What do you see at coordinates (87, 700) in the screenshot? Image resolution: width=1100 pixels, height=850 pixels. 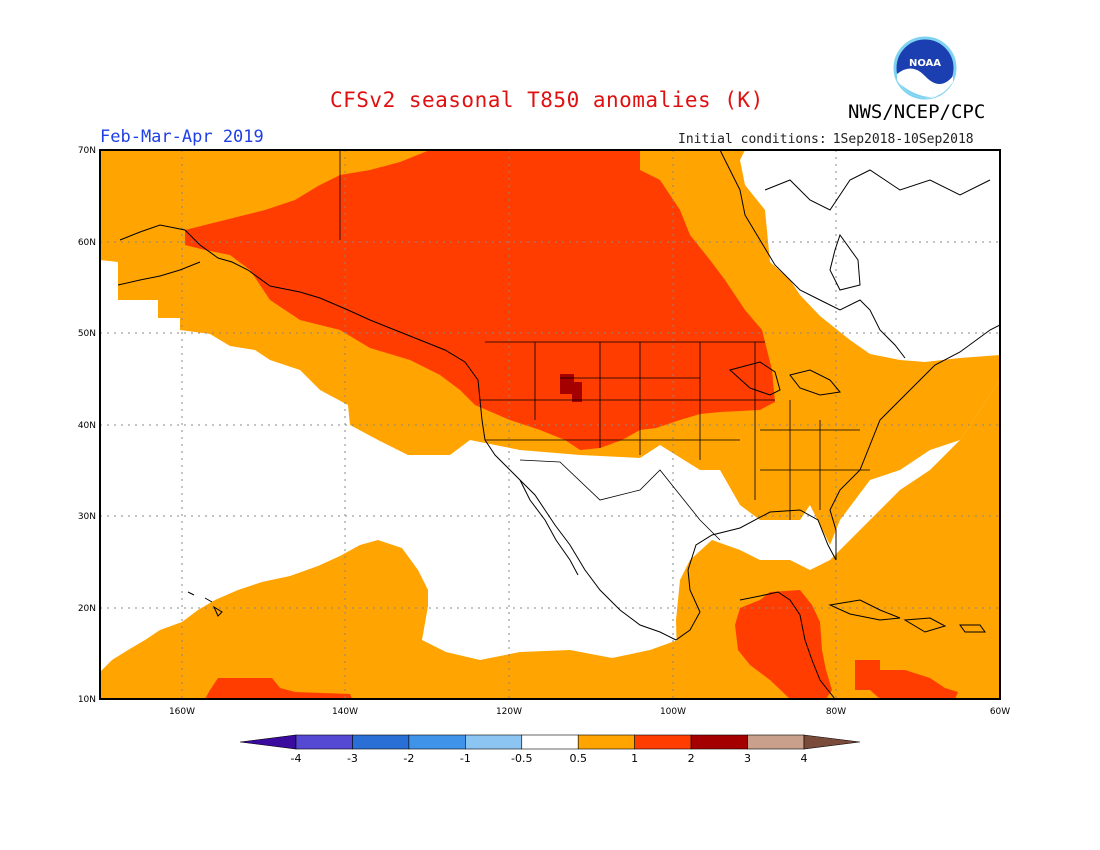 I see `lat-label-10n: 10N` at bounding box center [87, 700].